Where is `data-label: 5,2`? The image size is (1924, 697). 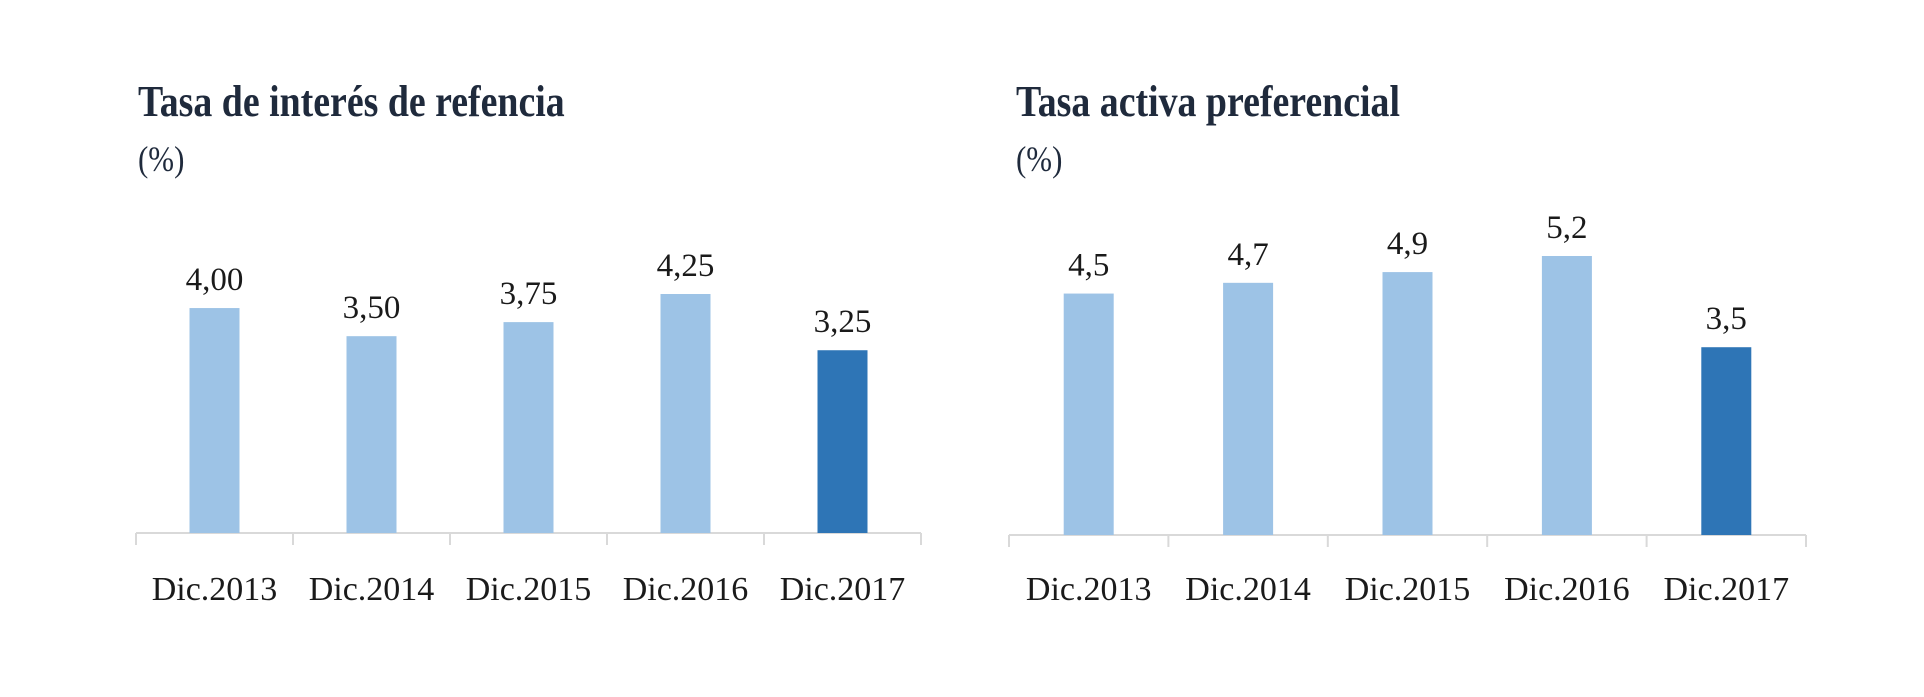
data-label: 5,2 is located at coordinates (1566, 228).